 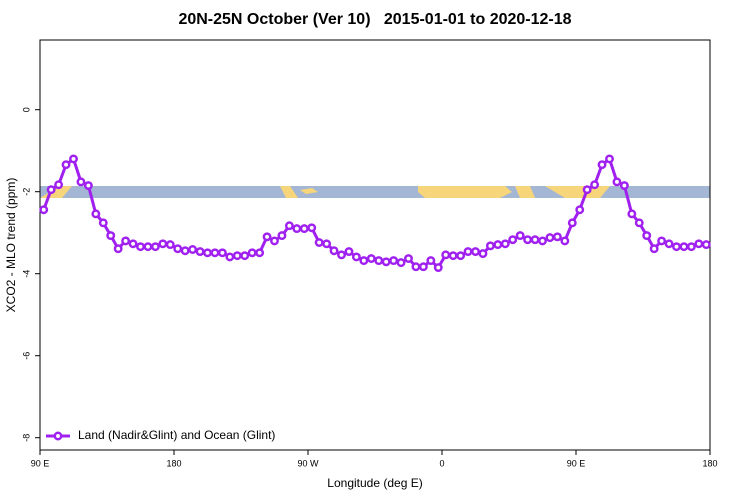 What do you see at coordinates (441, 463) in the screenshot?
I see `x-tick-label: 0` at bounding box center [441, 463].